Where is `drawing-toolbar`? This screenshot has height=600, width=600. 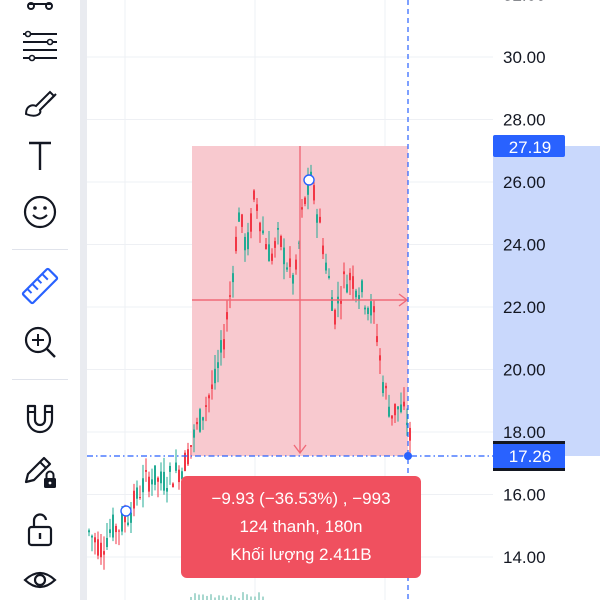
drawing-toolbar is located at coordinates (40, 300).